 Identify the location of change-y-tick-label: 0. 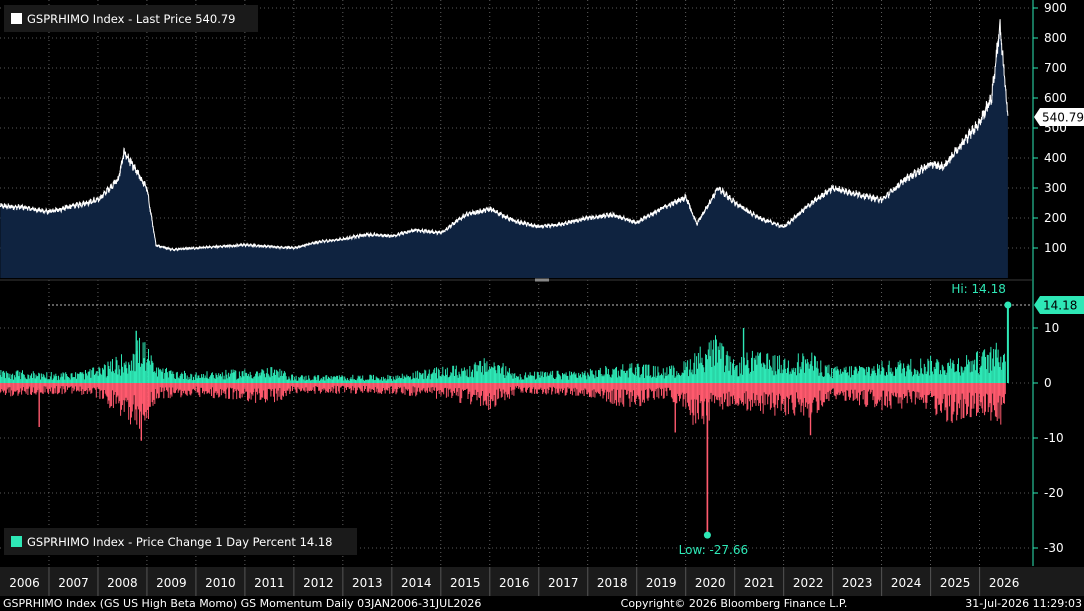
(1048, 383).